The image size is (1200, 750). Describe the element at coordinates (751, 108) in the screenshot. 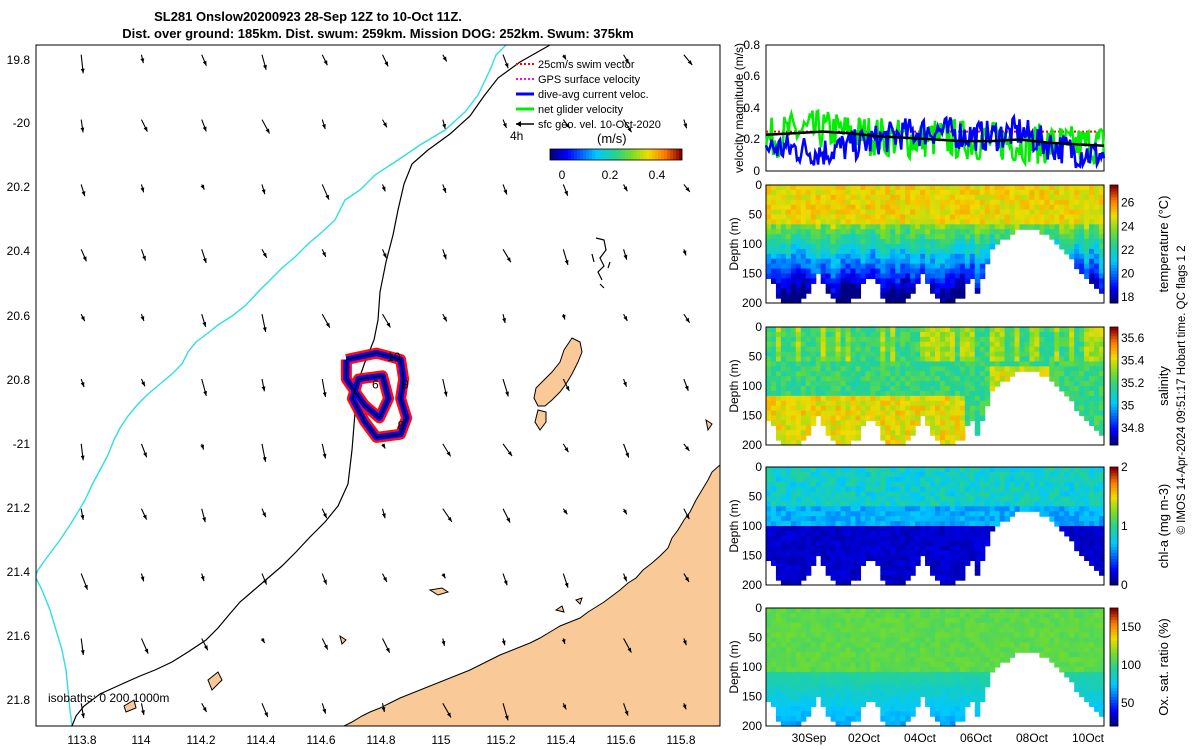

I see `velocity-y-tick: 0.4` at that location.